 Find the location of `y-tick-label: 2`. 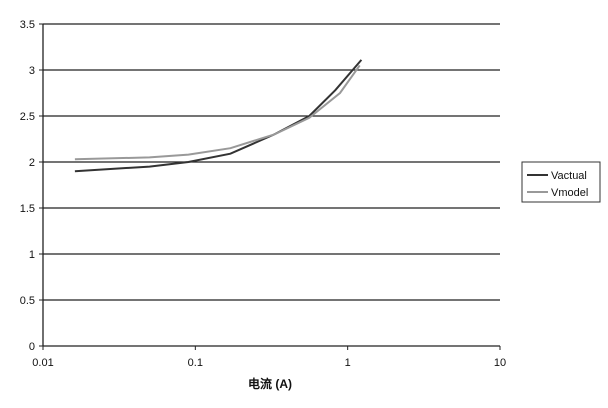

y-tick-label: 2 is located at coordinates (32, 163).